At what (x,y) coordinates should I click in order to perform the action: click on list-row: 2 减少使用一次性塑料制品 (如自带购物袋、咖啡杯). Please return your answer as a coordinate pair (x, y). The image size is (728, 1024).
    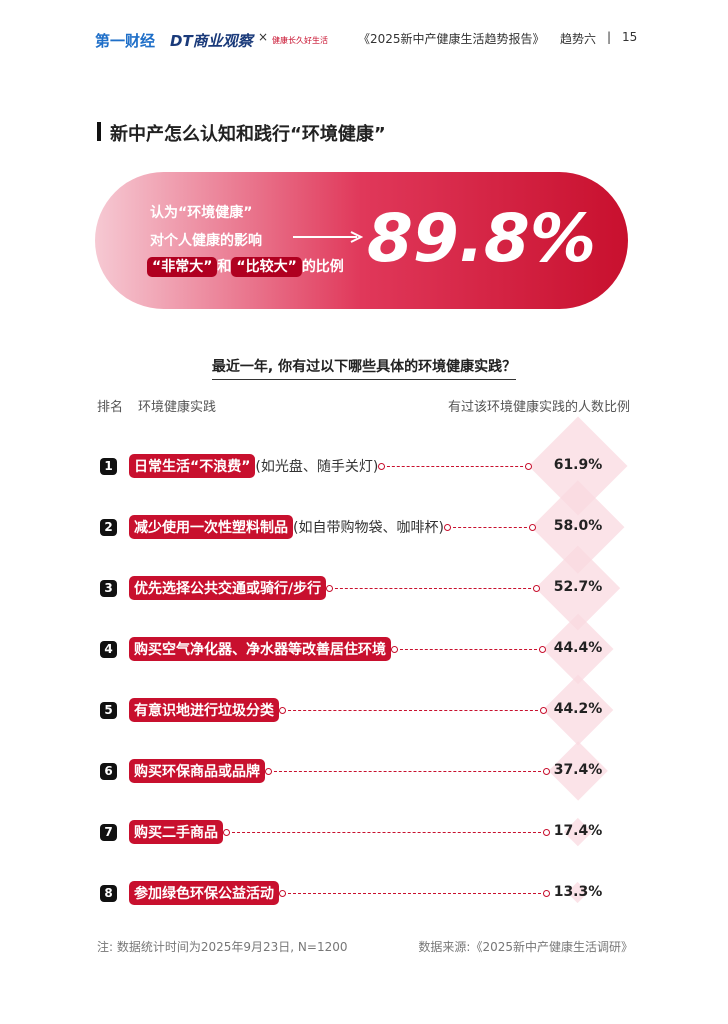
    Looking at the image, I should click on (339, 527).